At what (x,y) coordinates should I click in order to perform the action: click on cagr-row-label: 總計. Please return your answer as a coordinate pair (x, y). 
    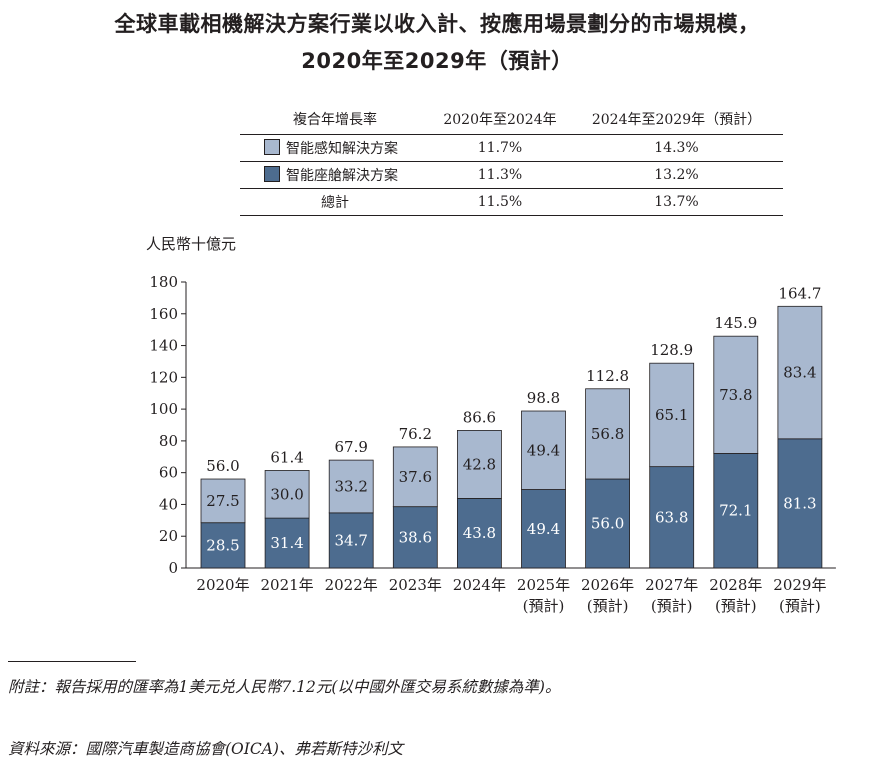
    Looking at the image, I should click on (335, 203).